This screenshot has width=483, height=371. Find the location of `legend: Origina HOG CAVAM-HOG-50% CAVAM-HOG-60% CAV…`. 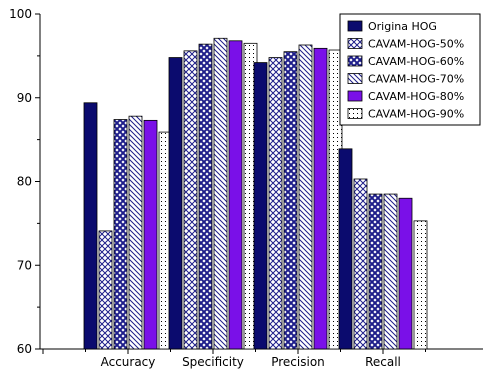

legend: Origina HOG CAVAM-HOG-50% CAVAM-HOG-60% CAV… is located at coordinates (410, 69).